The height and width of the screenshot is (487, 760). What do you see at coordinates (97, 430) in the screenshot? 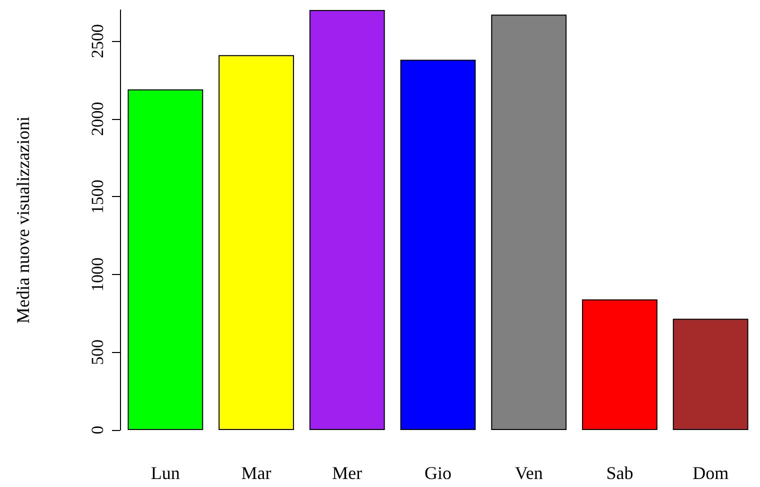
I see `y-tick-label: 0` at bounding box center [97, 430].